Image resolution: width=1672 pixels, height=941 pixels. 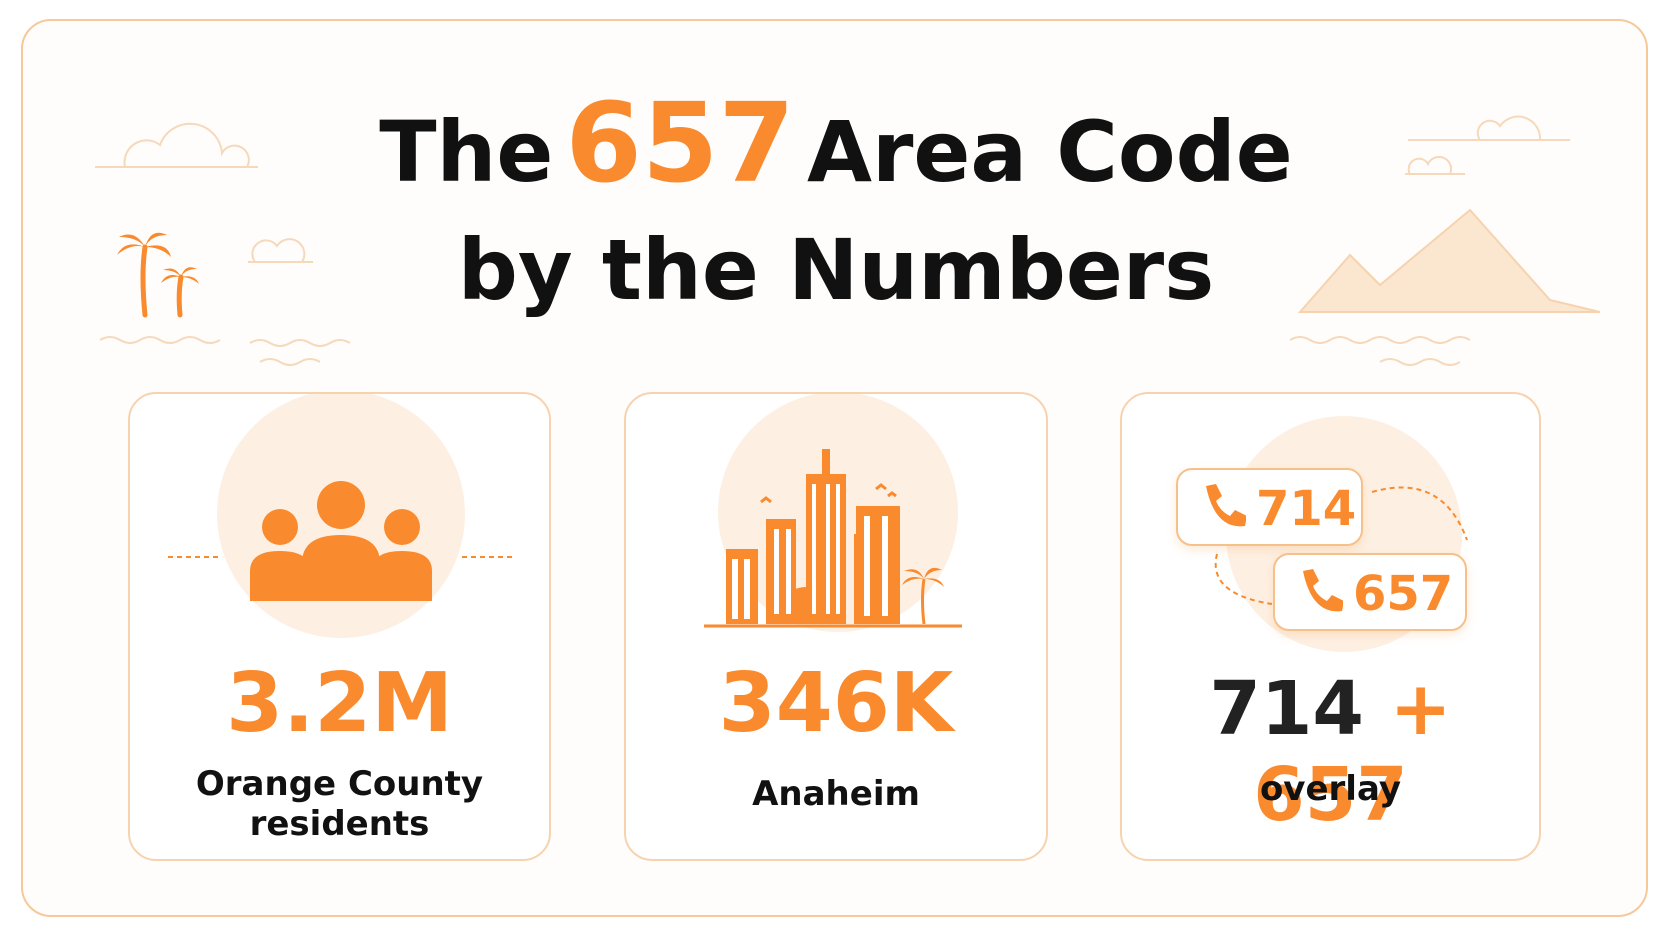 I want to click on stat-label: Anaheim, so click(x=836, y=794).